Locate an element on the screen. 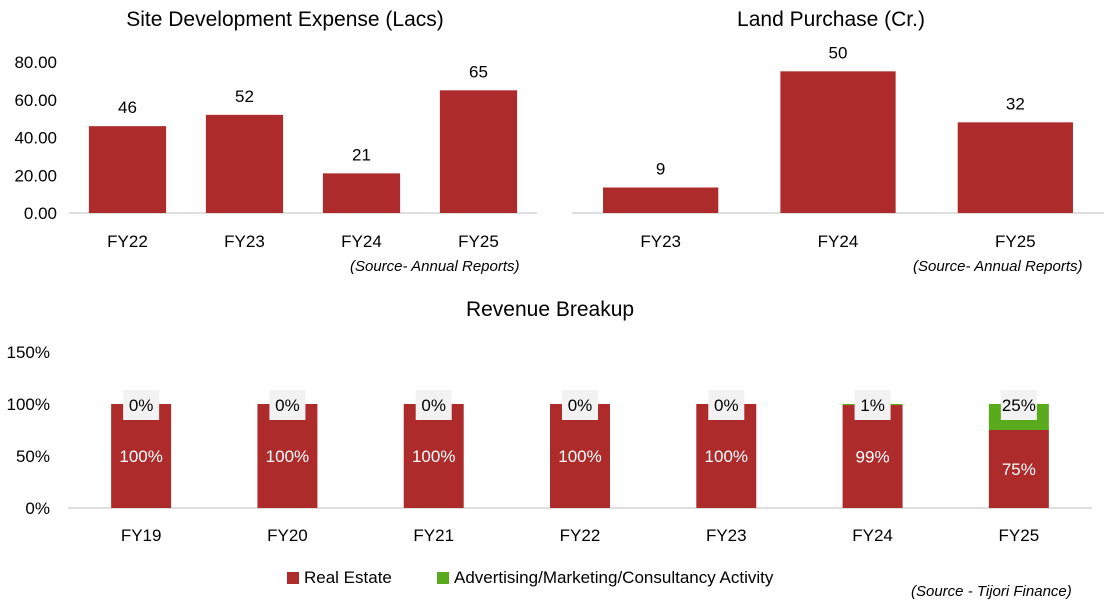 This screenshot has height=610, width=1112. y-tick-label: 0.00 is located at coordinates (40, 213).